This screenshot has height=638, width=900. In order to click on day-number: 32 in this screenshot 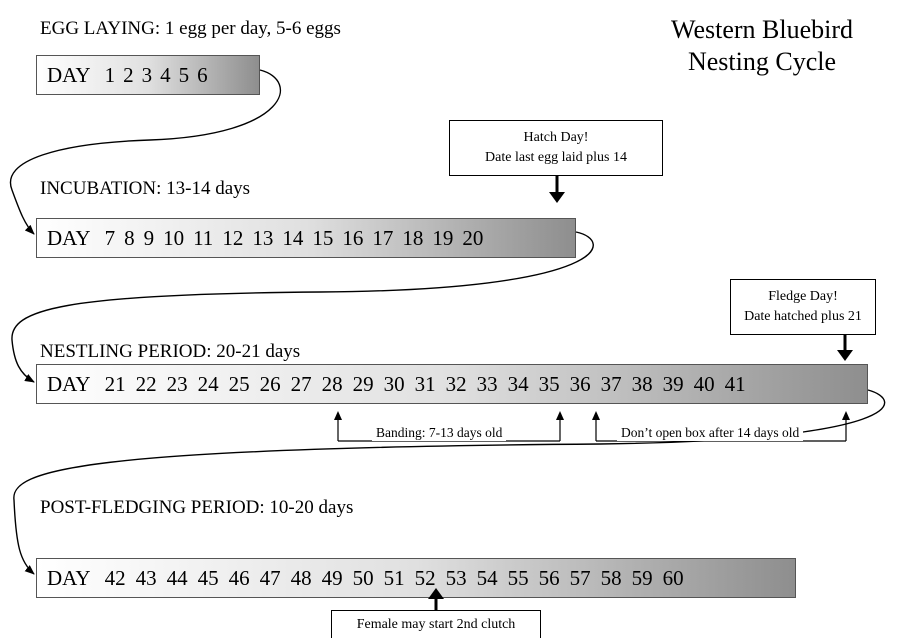, I will do `click(456, 383)`.